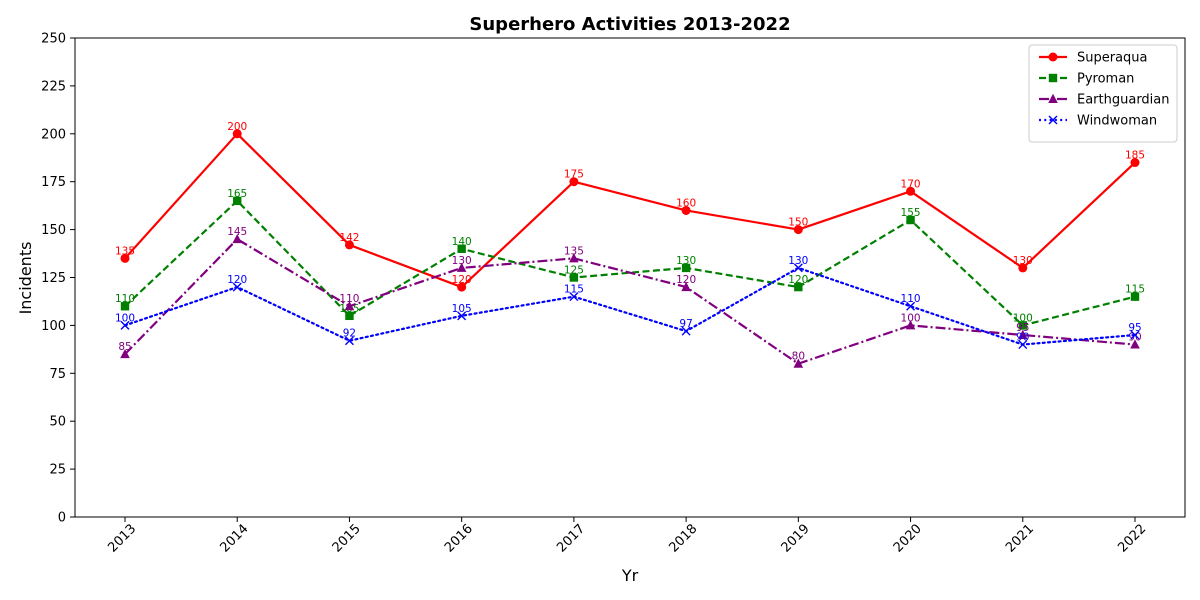 Image resolution: width=1200 pixels, height=600 pixels. I want to click on legend-box, so click(1103, 93).